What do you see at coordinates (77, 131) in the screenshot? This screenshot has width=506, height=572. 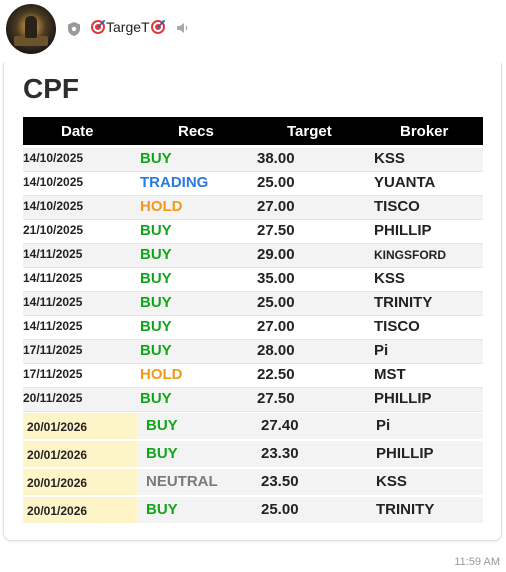 I see `column-header-date: Date` at bounding box center [77, 131].